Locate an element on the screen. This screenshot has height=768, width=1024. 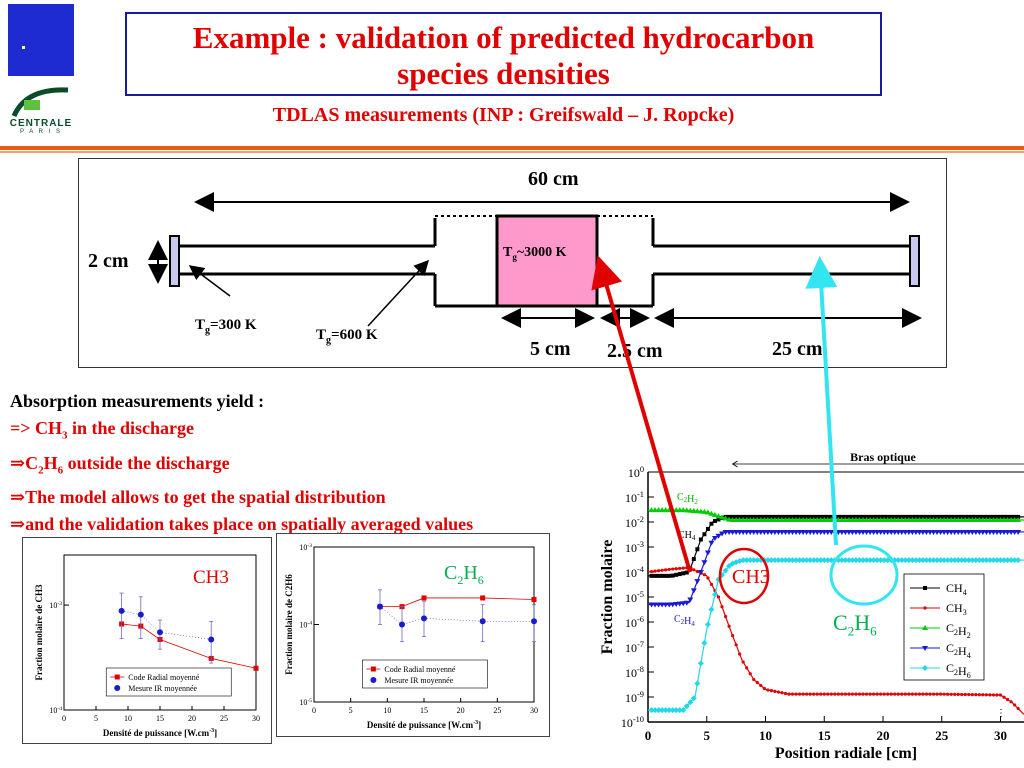
inline-c2h2: C2H2 is located at coordinates (687, 499).